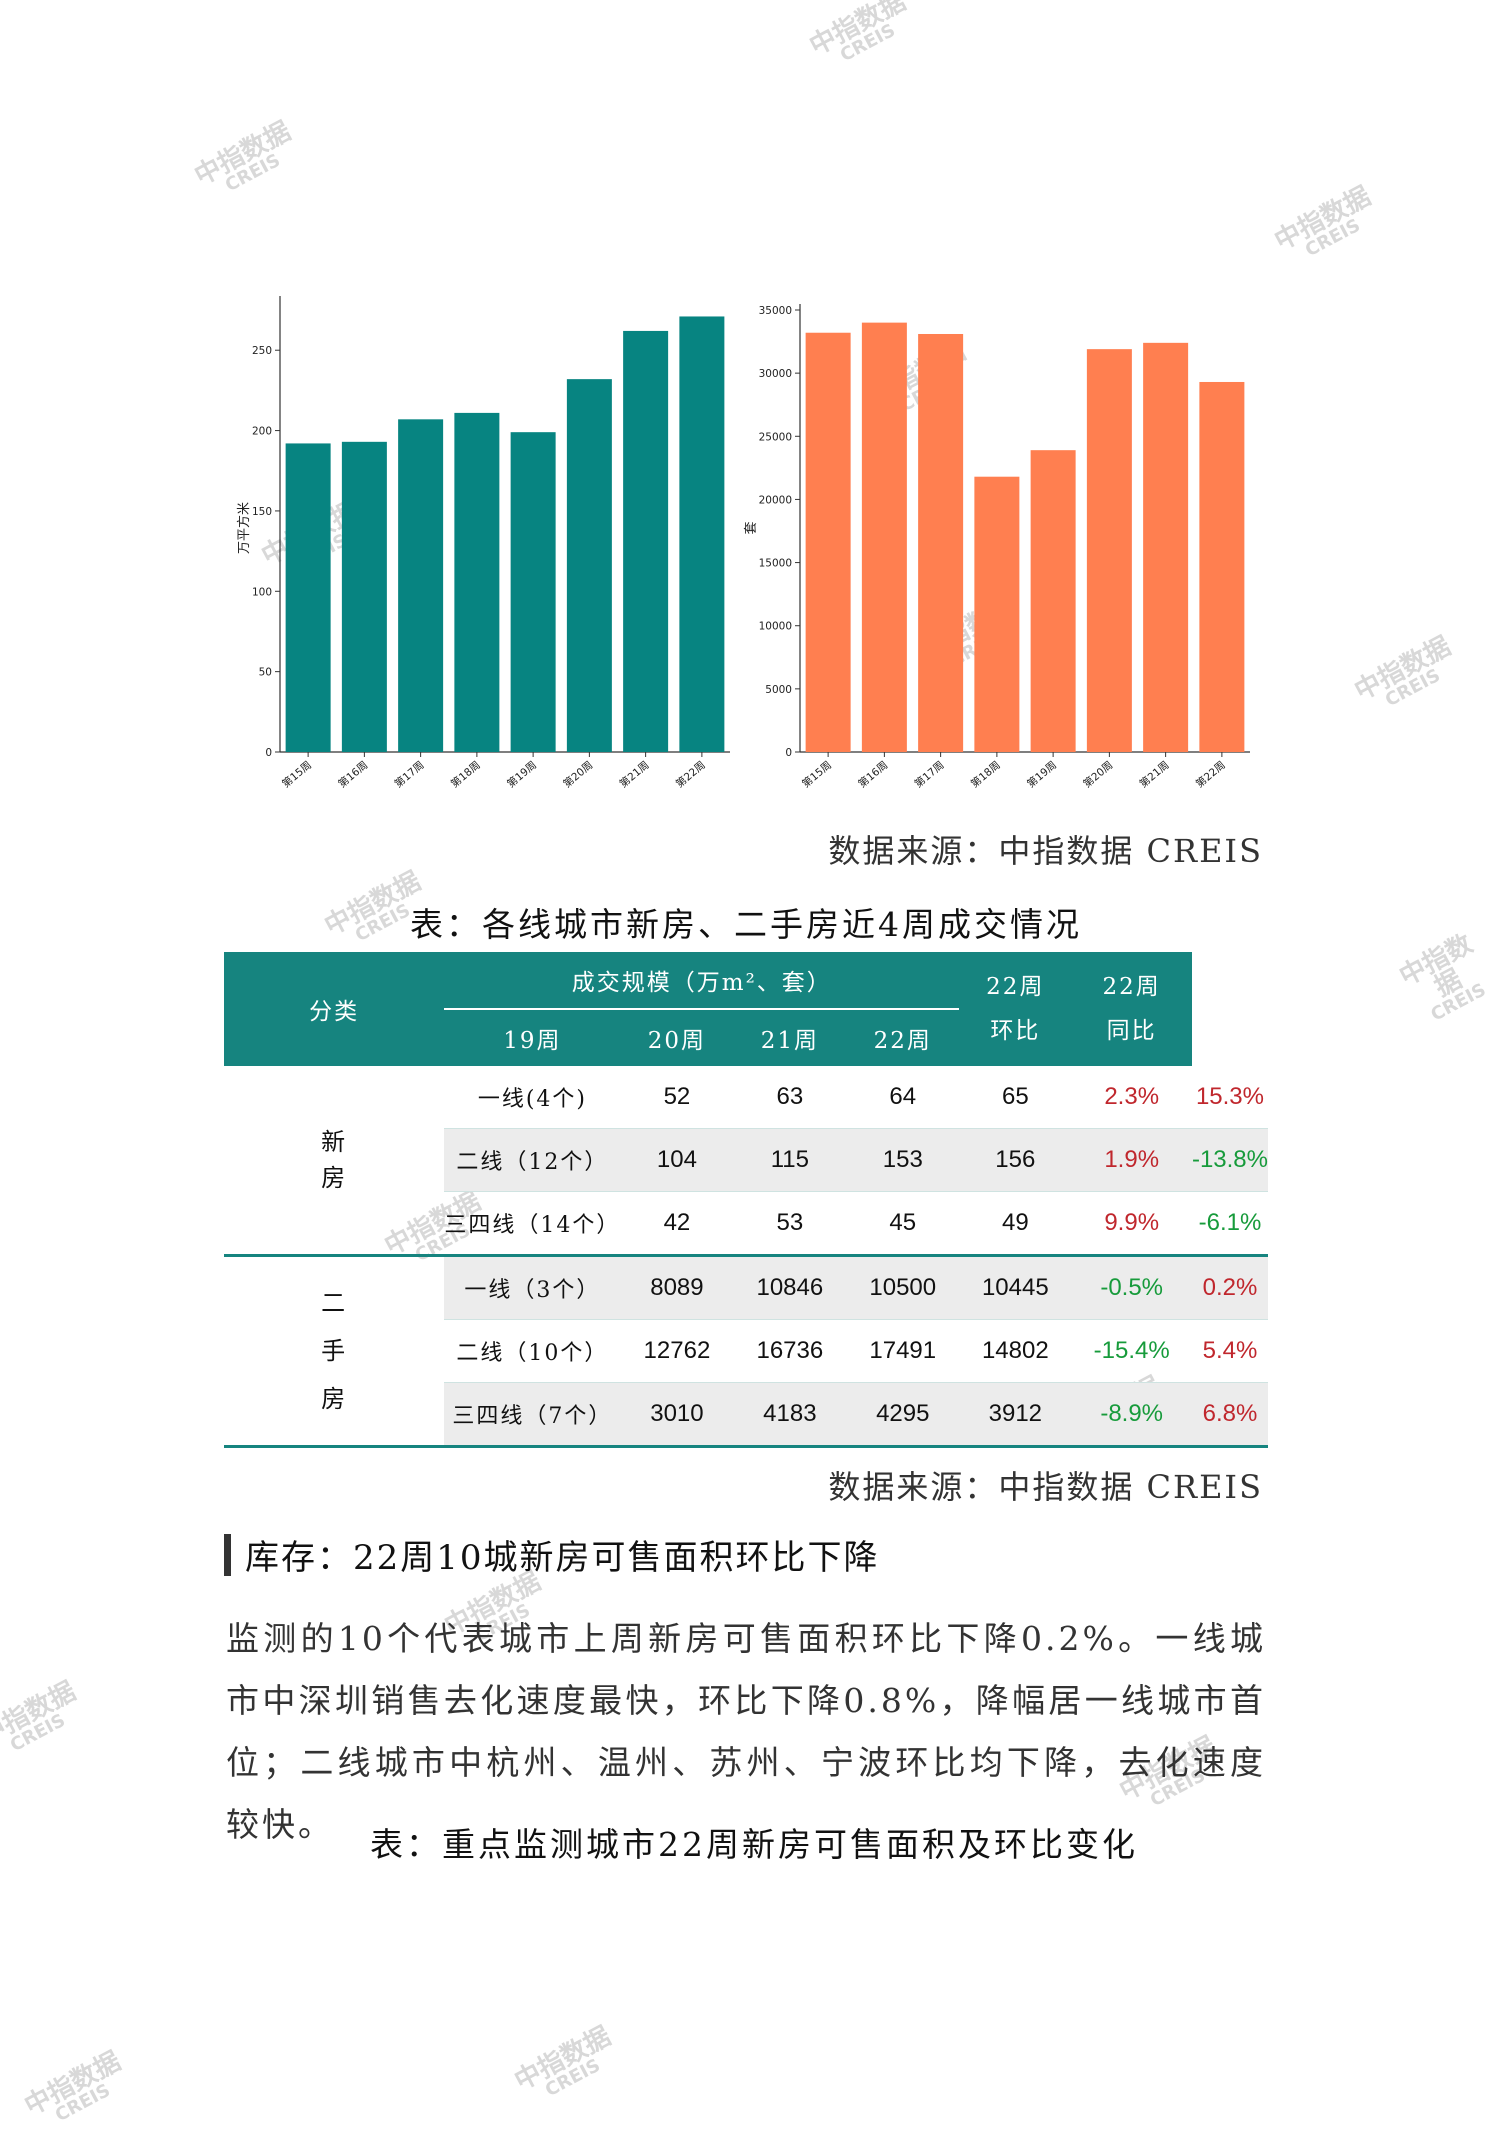  Describe the element at coordinates (1229, 1097) in the screenshot. I see `yoy-cell: 15.3%` at that location.